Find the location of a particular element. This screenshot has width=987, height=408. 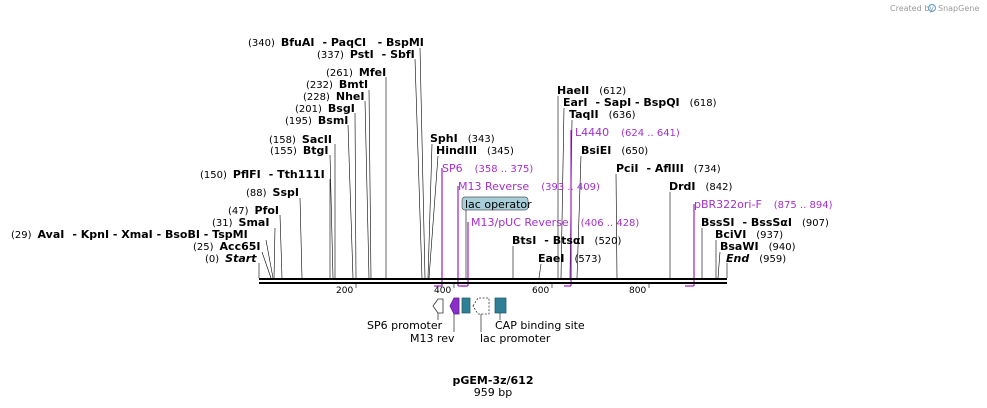

site-bsiei: BsiEI (650) is located at coordinates (614, 150).